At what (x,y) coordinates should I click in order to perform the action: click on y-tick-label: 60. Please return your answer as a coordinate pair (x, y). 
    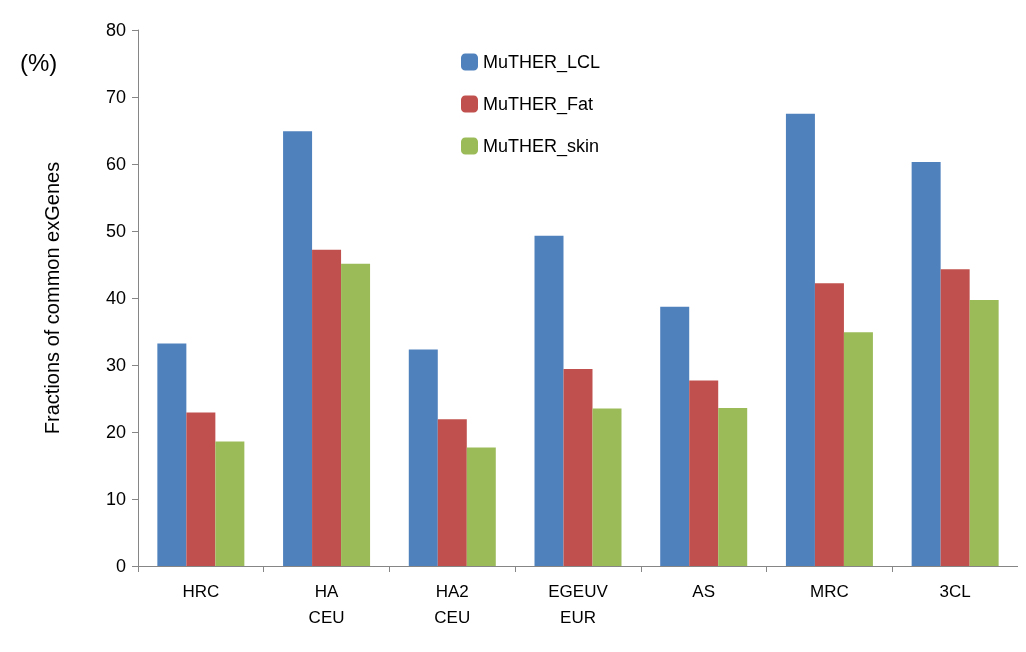
    Looking at the image, I should click on (115, 164).